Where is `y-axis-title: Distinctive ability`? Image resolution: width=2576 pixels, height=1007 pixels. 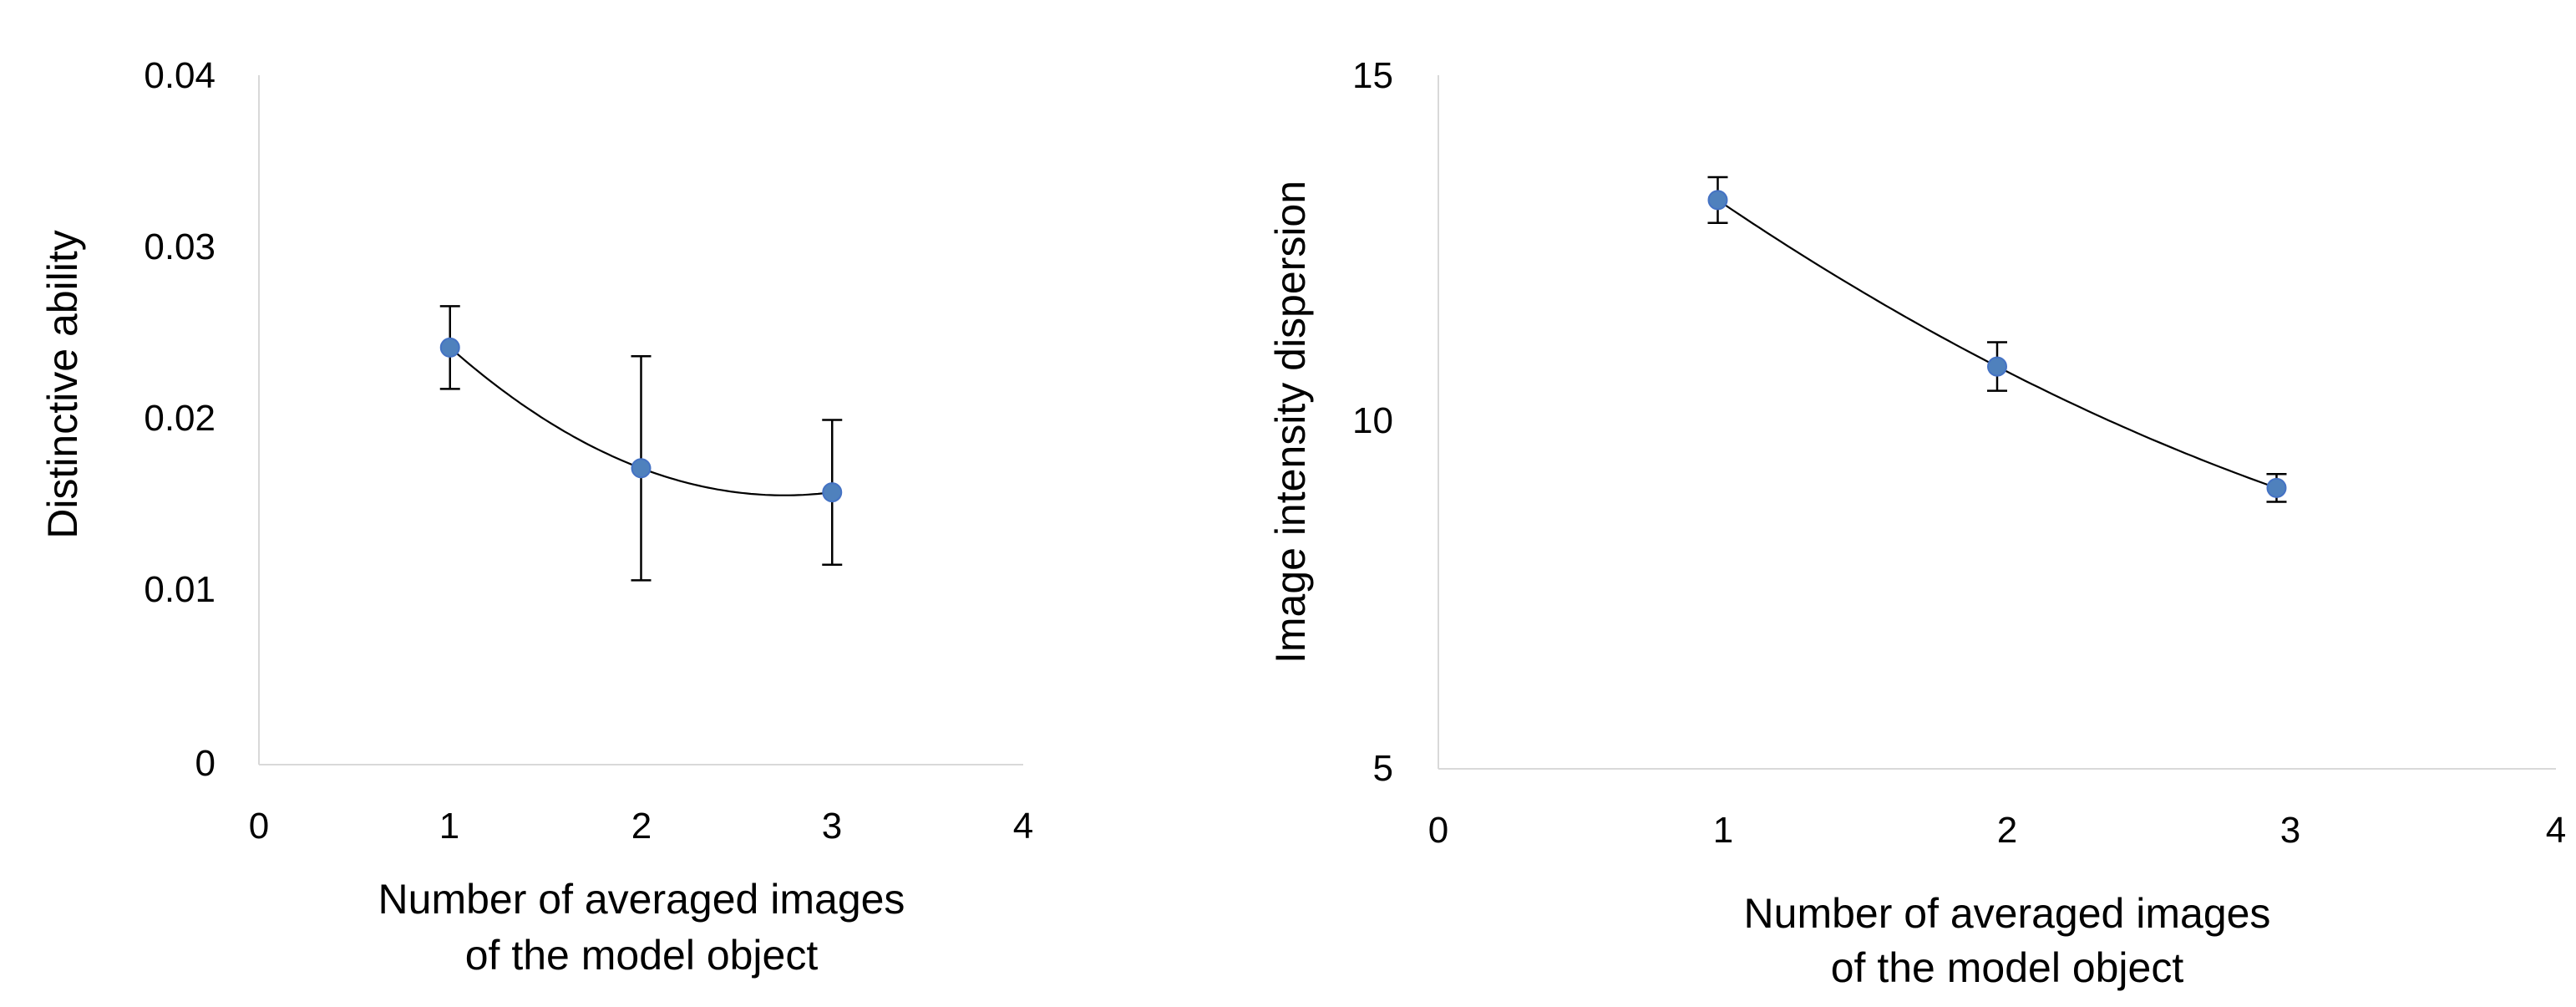
y-axis-title: Distinctive ability is located at coordinates (62, 385).